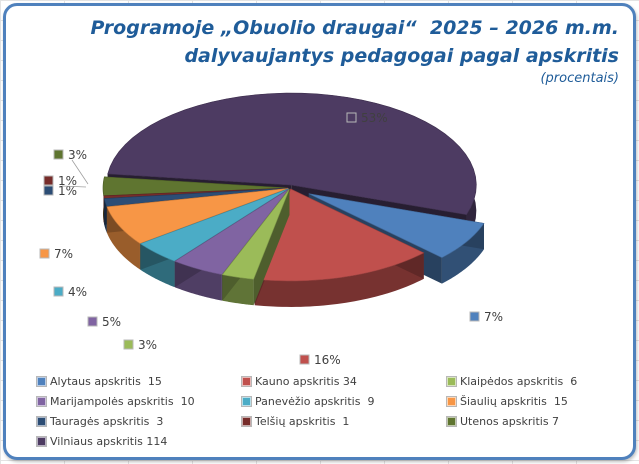 This screenshot has width=639, height=464. I want to click on data-label-vilniaus-apskritis: 53%, so click(367, 118).